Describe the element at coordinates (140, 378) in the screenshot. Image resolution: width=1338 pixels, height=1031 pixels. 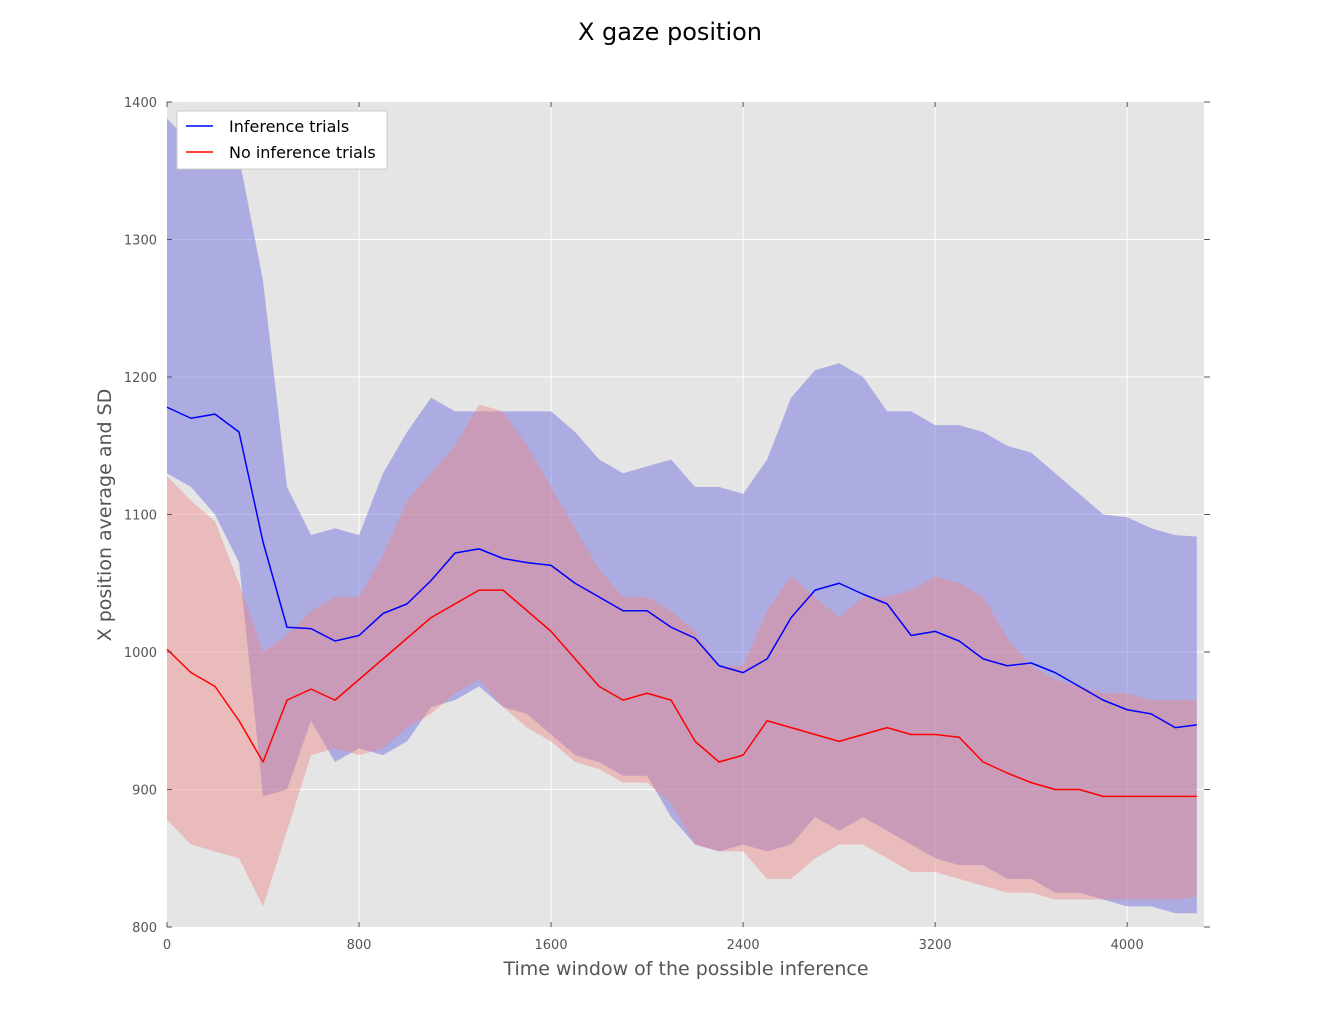
I see `y-tick-label: 1200` at that location.